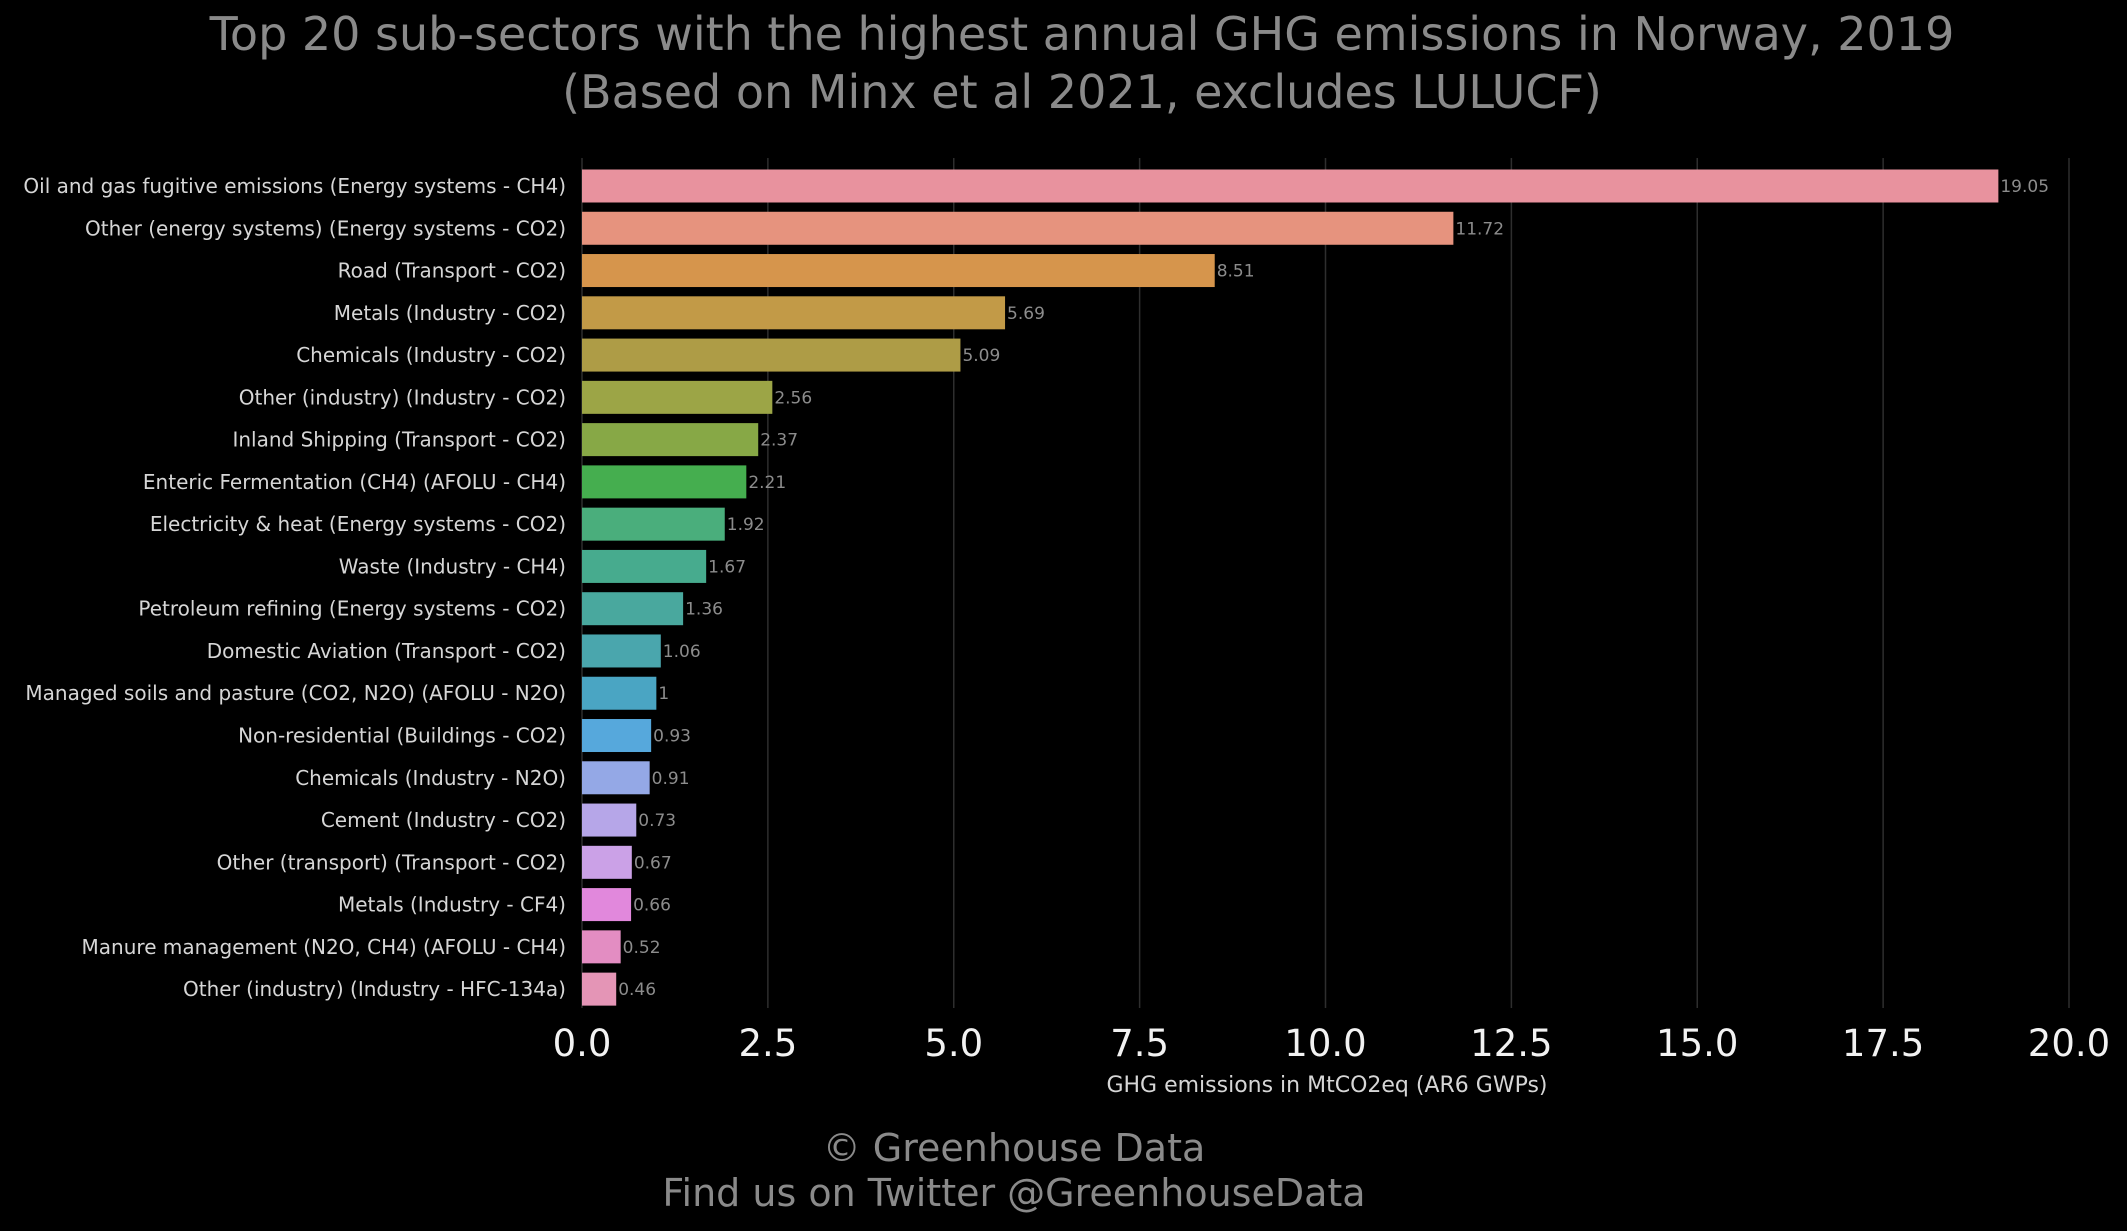 This screenshot has height=1231, width=2127. Describe the element at coordinates (779, 441) in the screenshot. I see `value-label: 2.37` at that location.